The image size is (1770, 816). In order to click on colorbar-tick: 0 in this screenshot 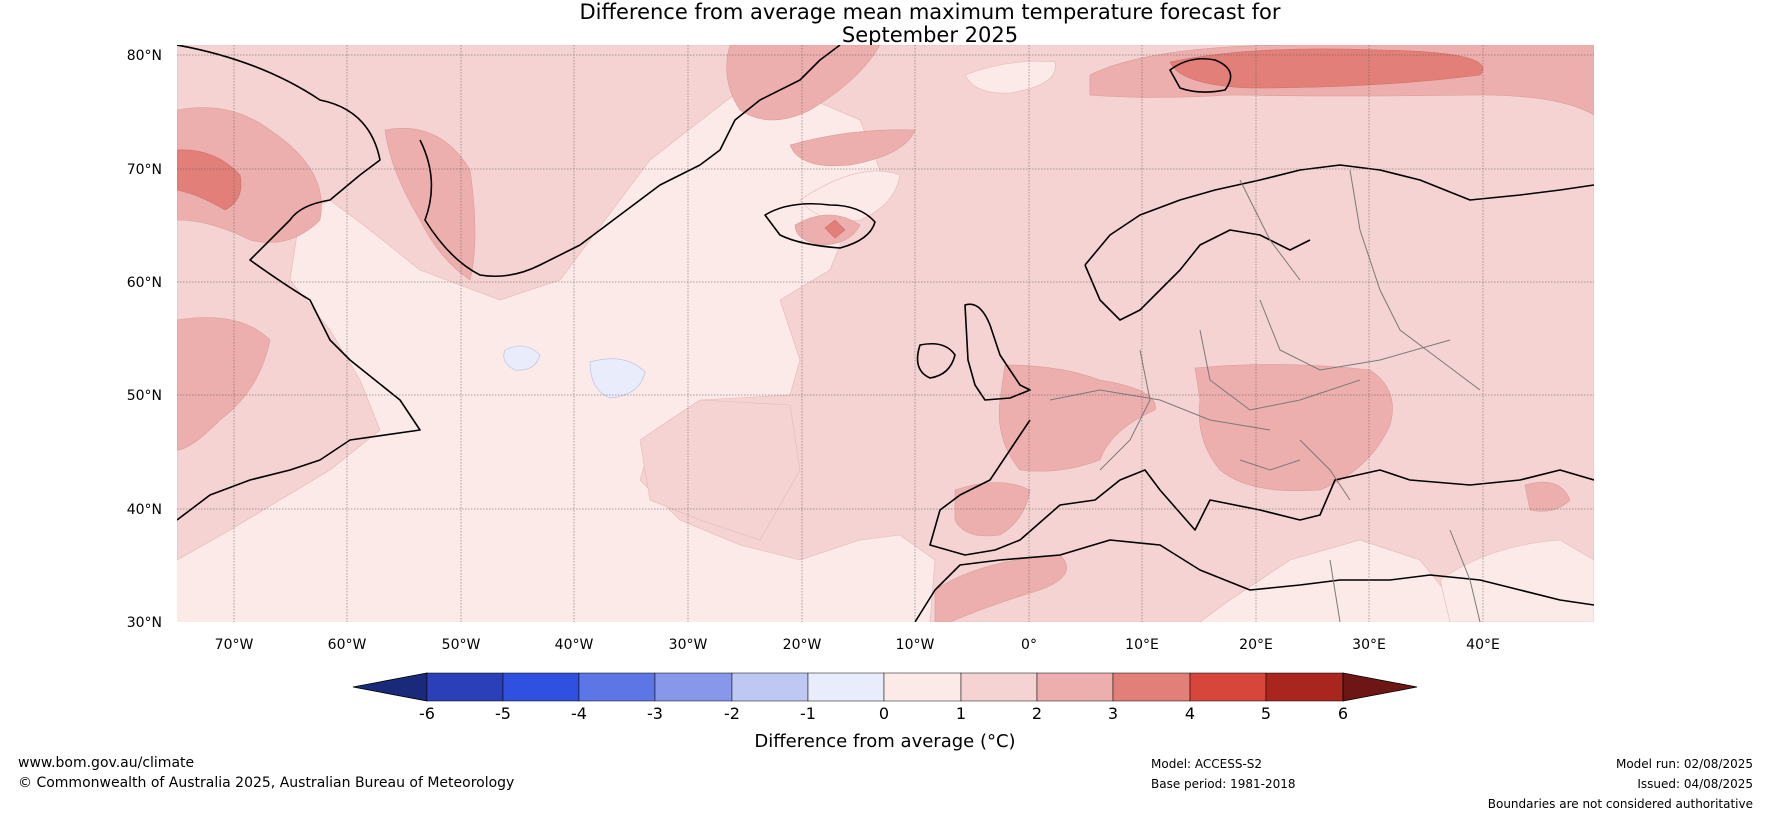, I will do `click(884, 713)`.